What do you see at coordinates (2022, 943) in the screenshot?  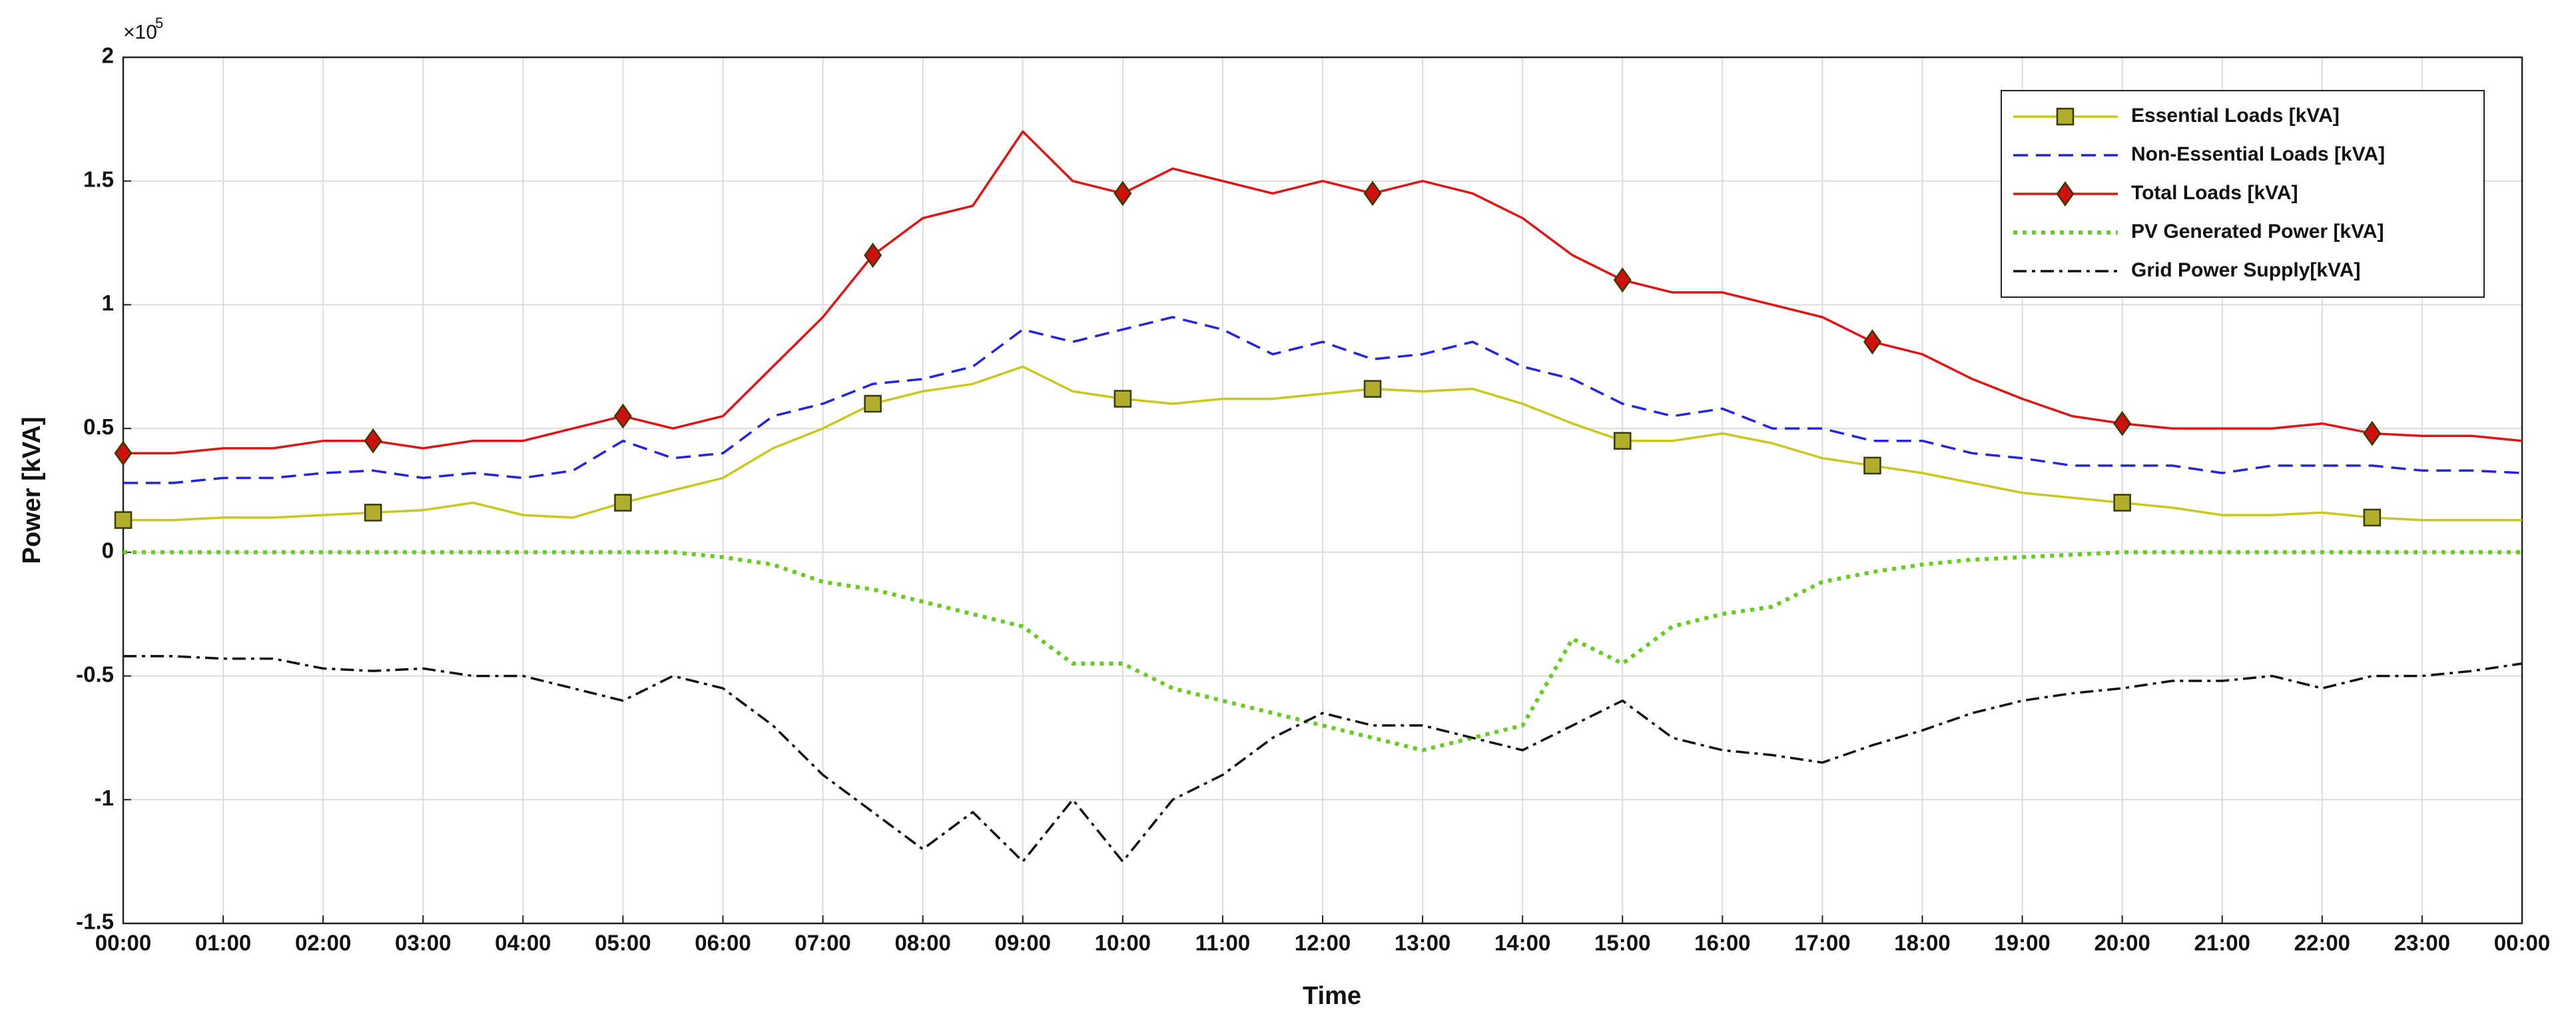 I see `x-tick-label: 19:00` at bounding box center [2022, 943].